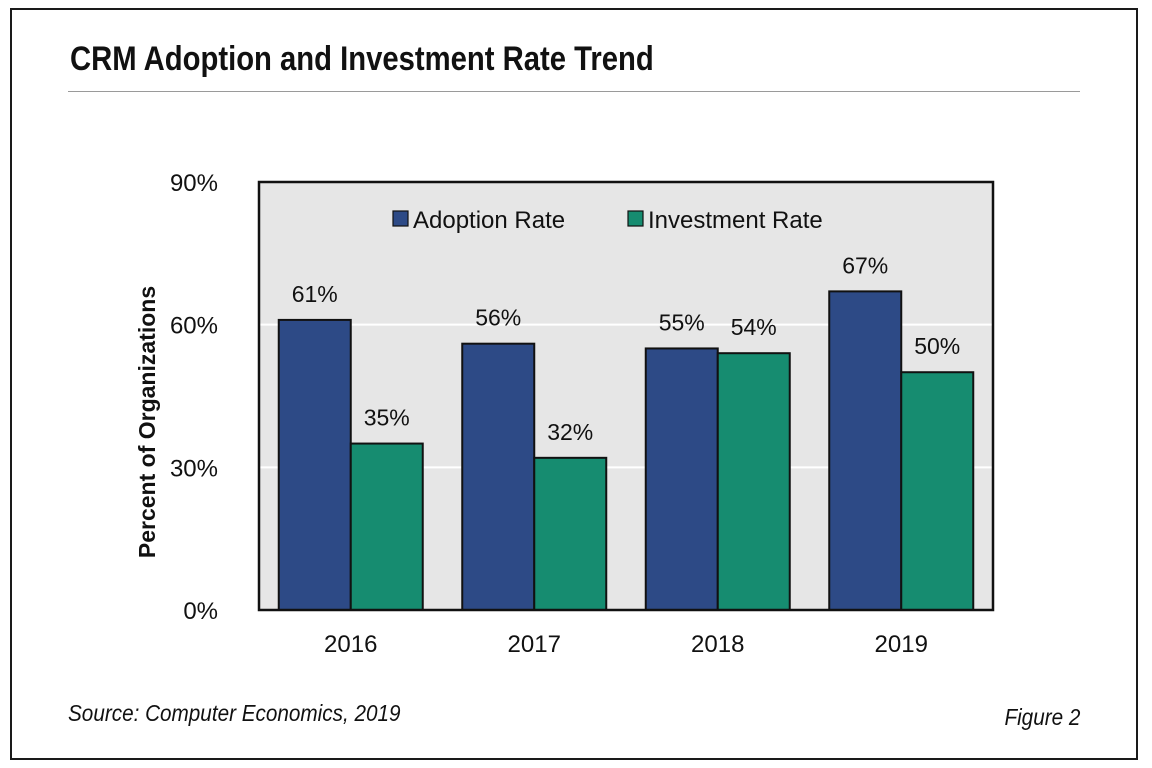  Describe the element at coordinates (735, 220) in the screenshot. I see `legend-label: Investment Rate` at that location.